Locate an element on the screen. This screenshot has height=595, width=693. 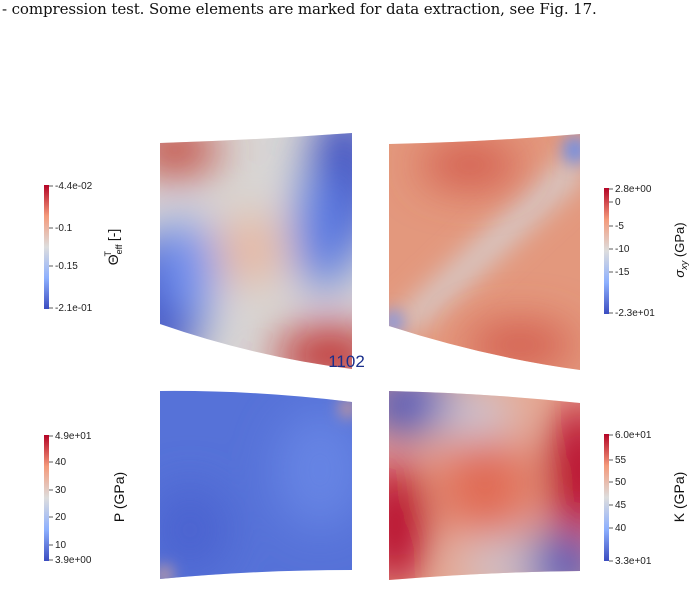
bulk-modulus-tick-label: 6.0e+01 is located at coordinates (633, 435).